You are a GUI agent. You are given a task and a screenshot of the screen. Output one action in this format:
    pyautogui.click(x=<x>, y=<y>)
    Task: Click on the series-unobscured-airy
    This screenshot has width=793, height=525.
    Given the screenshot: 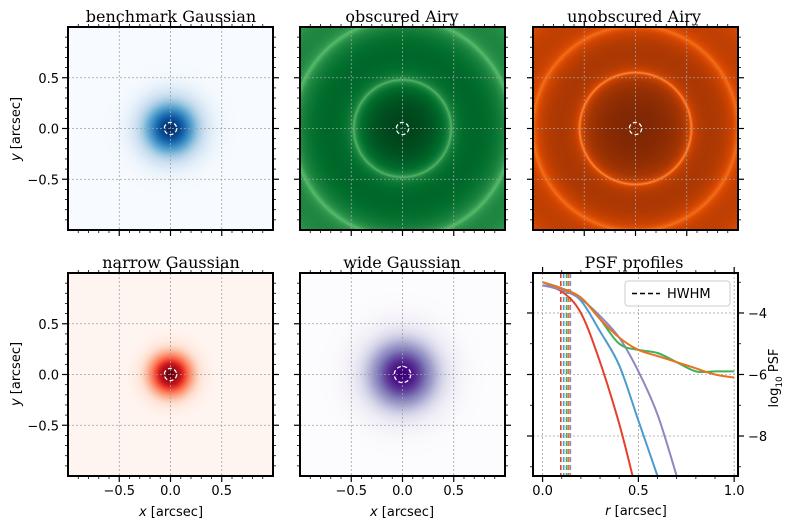 What is the action you would take?
    pyautogui.click(x=638, y=330)
    